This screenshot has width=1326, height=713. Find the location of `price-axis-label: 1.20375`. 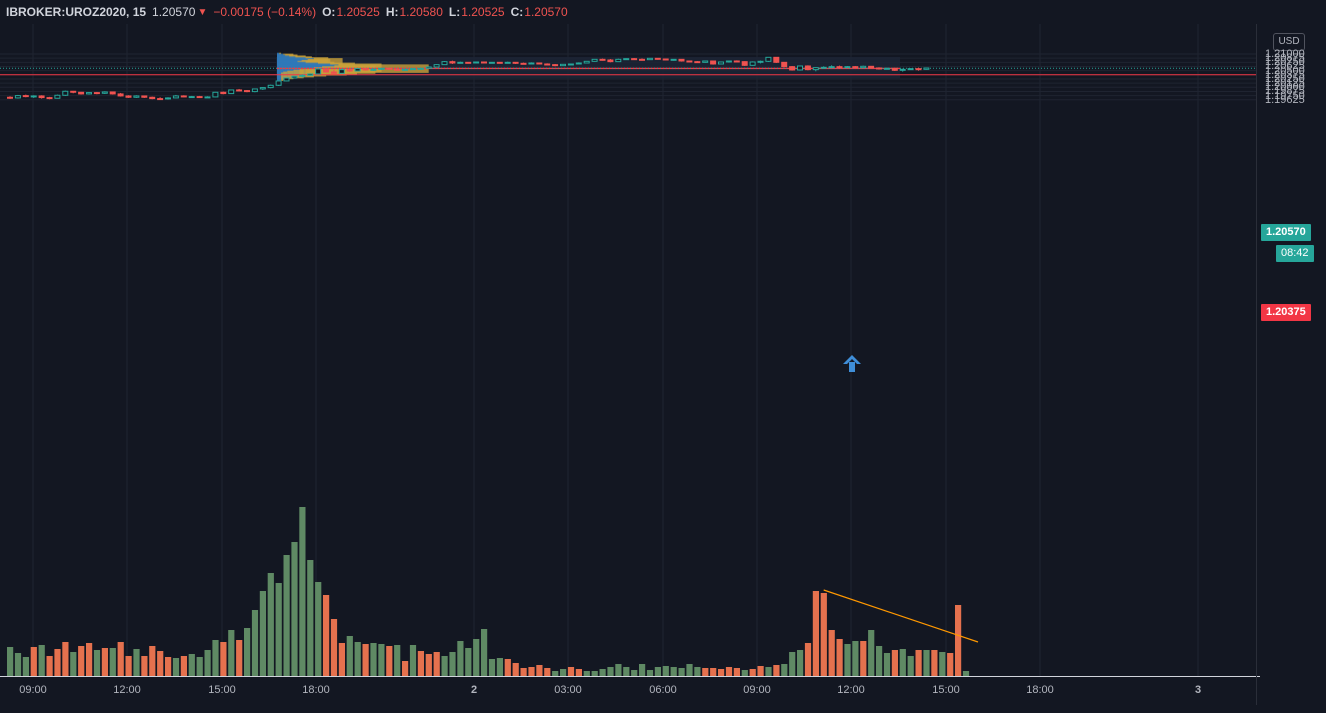

price-axis-label: 1.20375 is located at coordinates (1285, 74).